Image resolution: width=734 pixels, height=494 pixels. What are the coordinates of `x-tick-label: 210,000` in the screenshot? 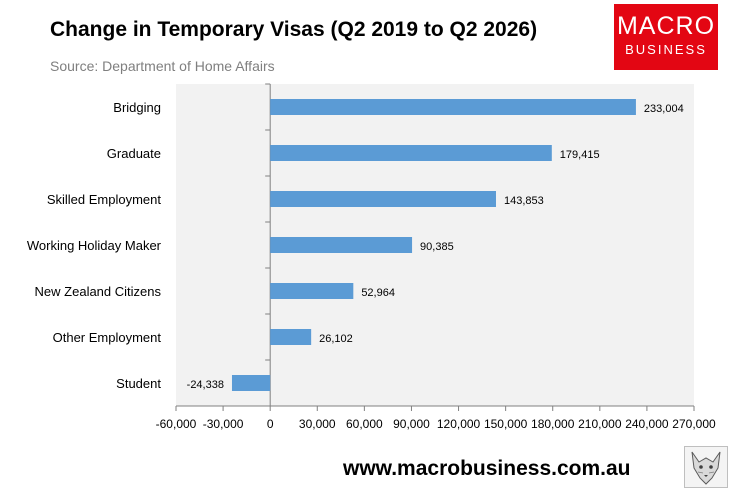 It's located at (600, 424).